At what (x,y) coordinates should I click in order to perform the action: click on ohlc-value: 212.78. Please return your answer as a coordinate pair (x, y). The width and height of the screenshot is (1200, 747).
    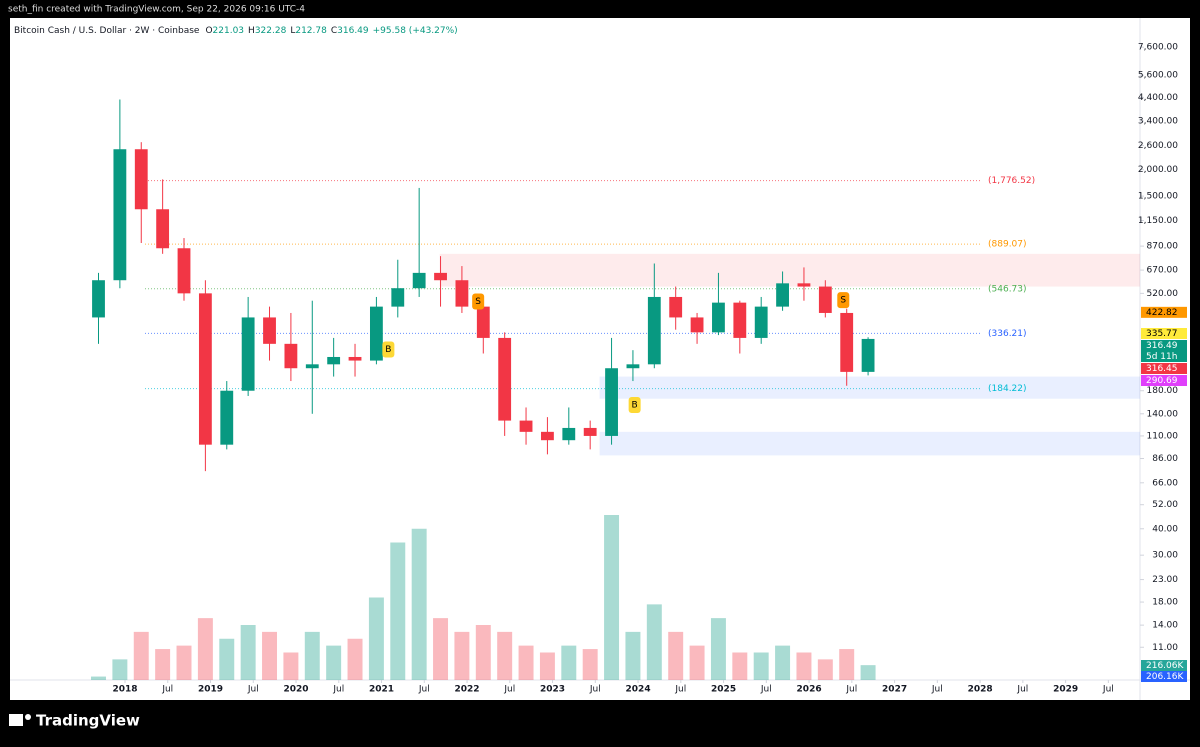
    Looking at the image, I should click on (311, 31).